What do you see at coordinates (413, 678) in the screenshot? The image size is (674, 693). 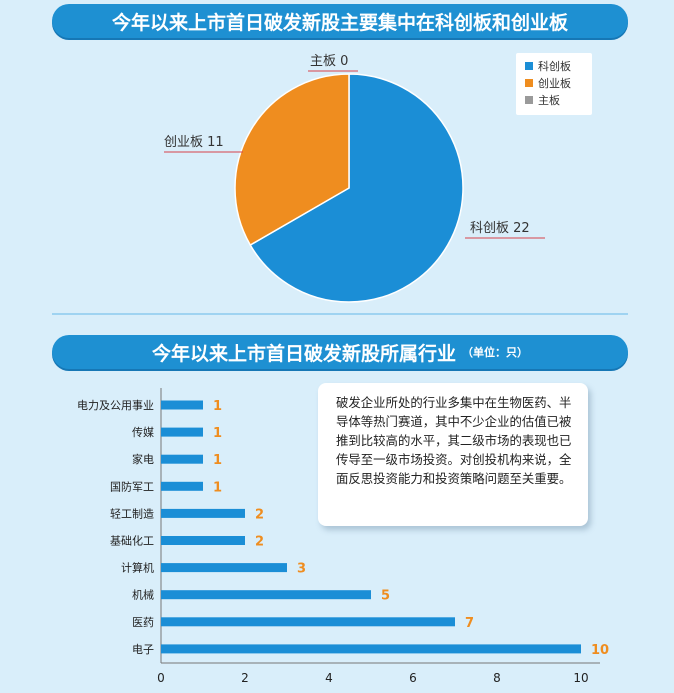 I see `bar-x-tick-label-4: 6` at bounding box center [413, 678].